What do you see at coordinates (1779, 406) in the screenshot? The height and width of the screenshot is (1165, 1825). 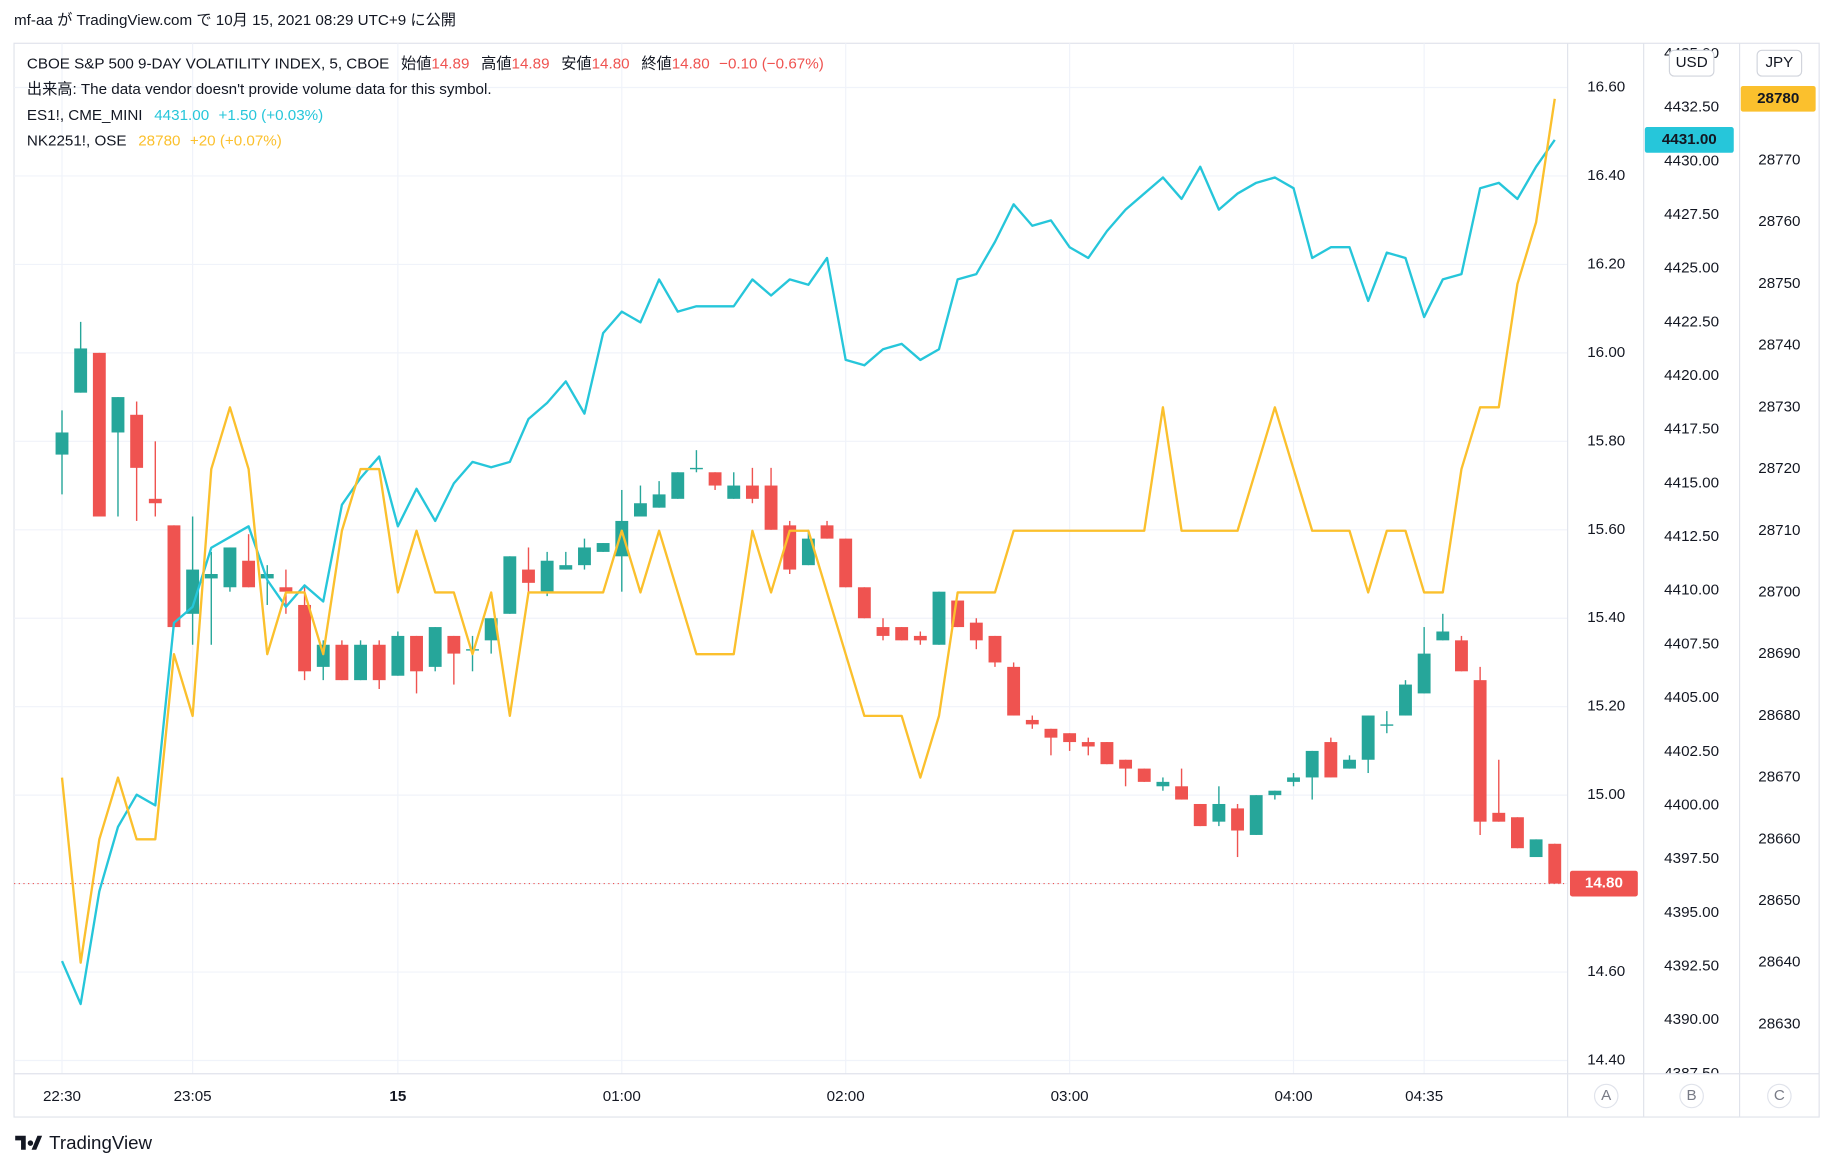 I see `y3-tick-label: 28730` at bounding box center [1779, 406].